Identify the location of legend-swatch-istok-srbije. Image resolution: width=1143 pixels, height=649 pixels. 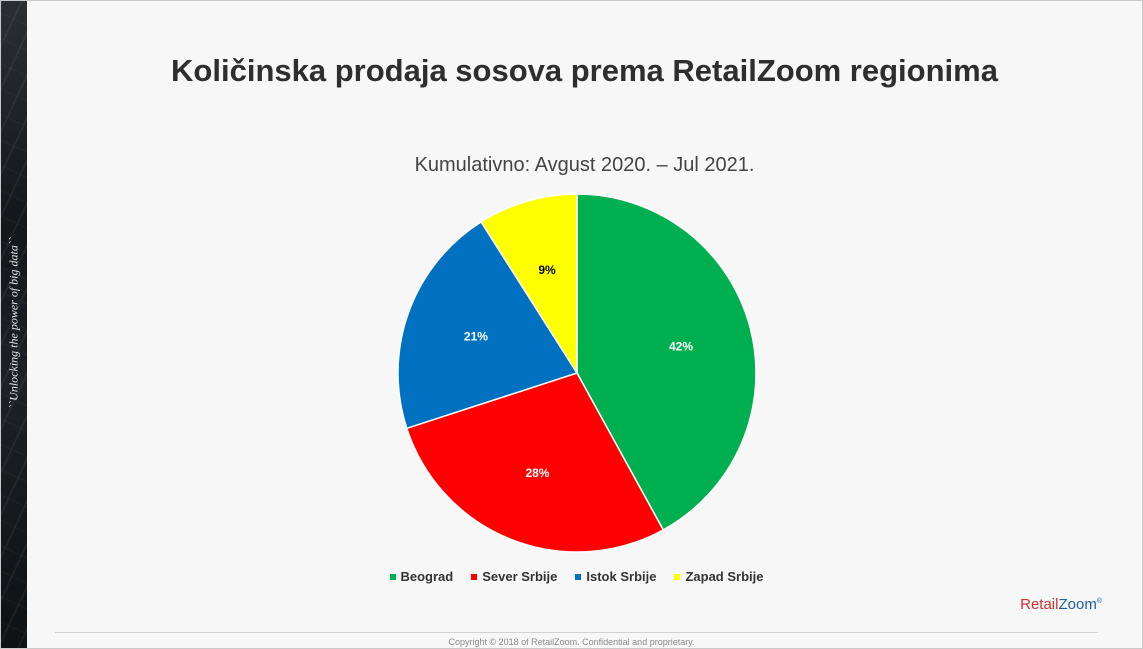
(578, 576).